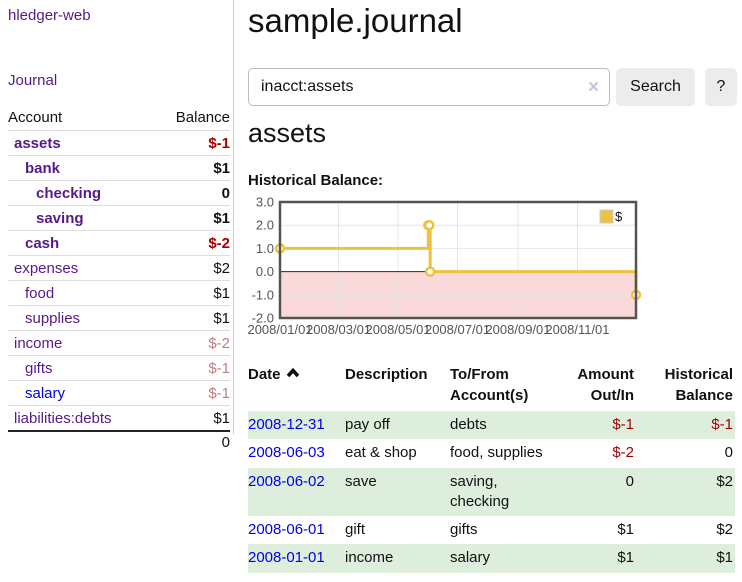 Image resolution: width=742 pixels, height=582 pixels. What do you see at coordinates (517, 329) in the screenshot?
I see `x-tick-label: 2008/09/01` at bounding box center [517, 329].